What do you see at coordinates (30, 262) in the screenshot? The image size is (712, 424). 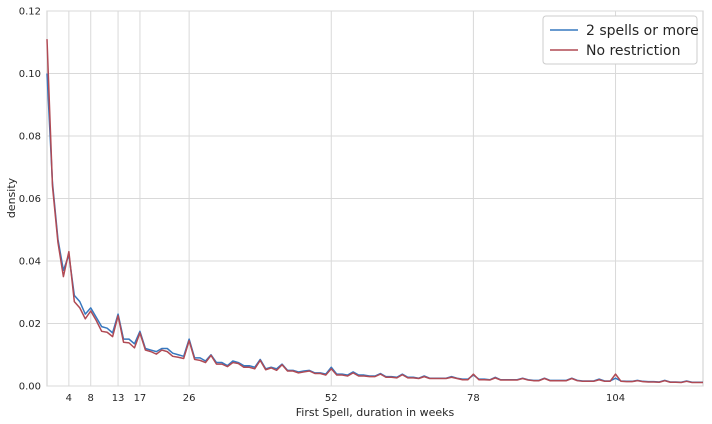 I see `y-tick-label: 0.04` at bounding box center [30, 262].